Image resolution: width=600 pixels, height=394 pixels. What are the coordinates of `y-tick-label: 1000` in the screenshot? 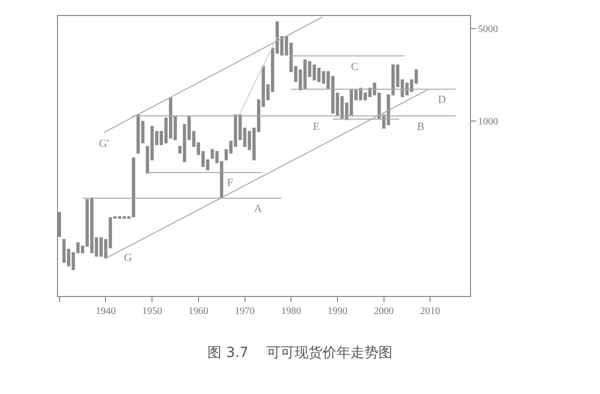 It's located at (488, 122).